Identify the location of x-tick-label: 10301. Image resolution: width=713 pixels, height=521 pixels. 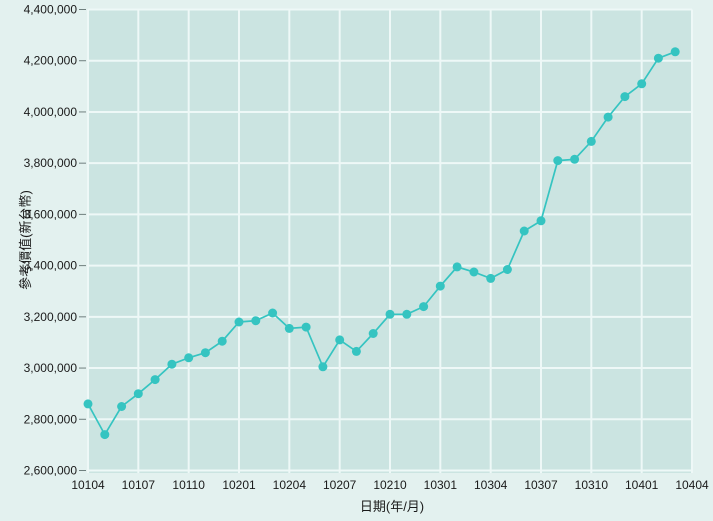
(441, 485).